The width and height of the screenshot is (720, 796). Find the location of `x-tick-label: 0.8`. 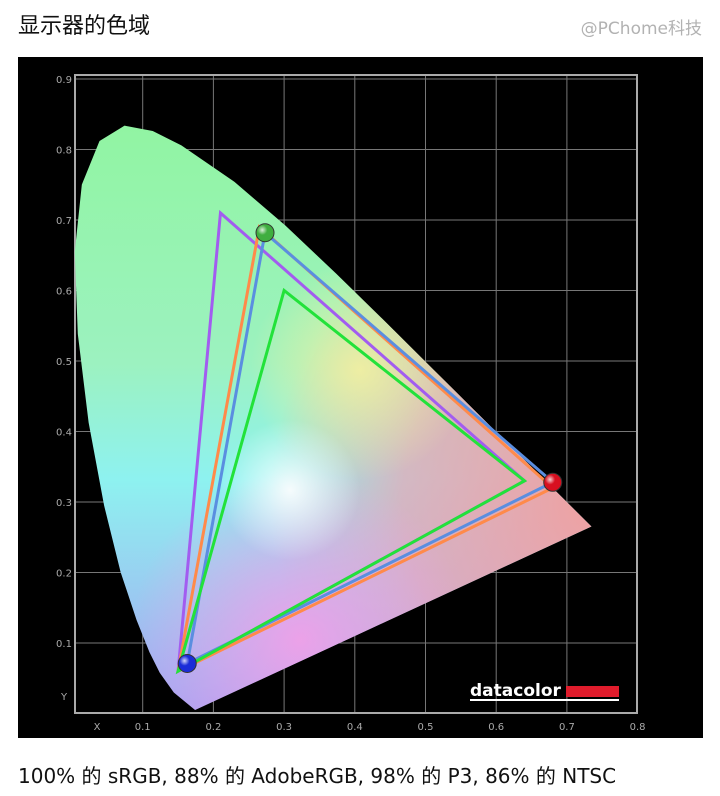

x-tick-label: 0.8 is located at coordinates (638, 727).